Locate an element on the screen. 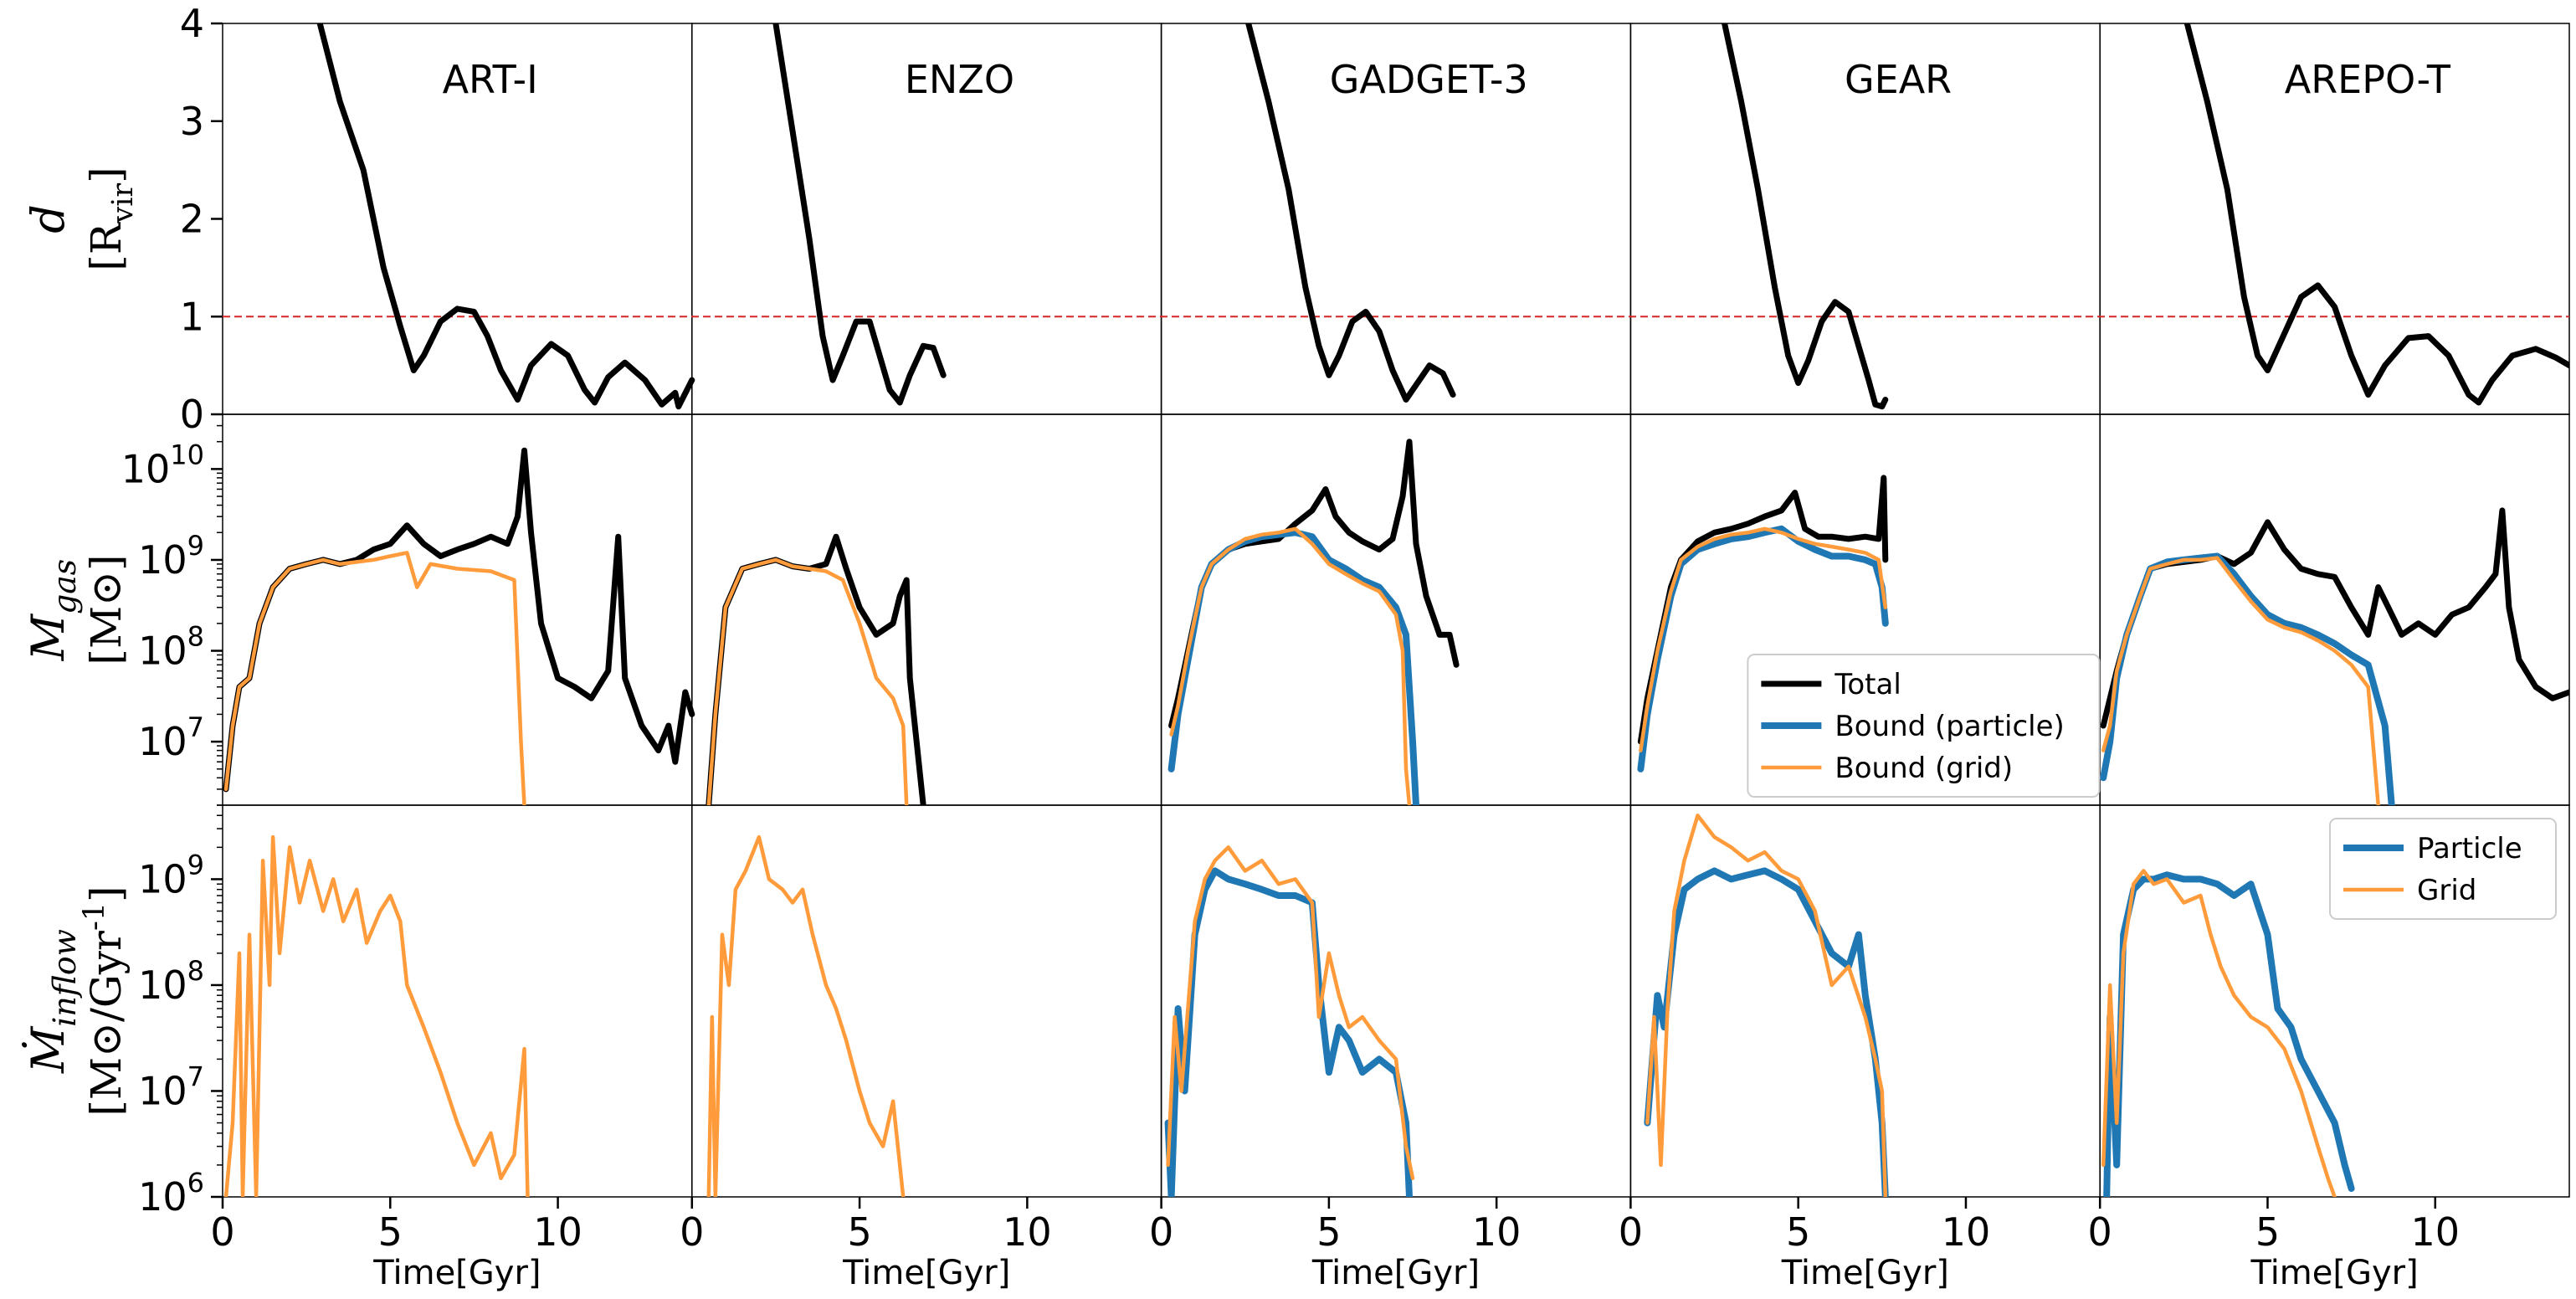  xtick-label-gadget-3-0: 0 is located at coordinates (1161, 1232).